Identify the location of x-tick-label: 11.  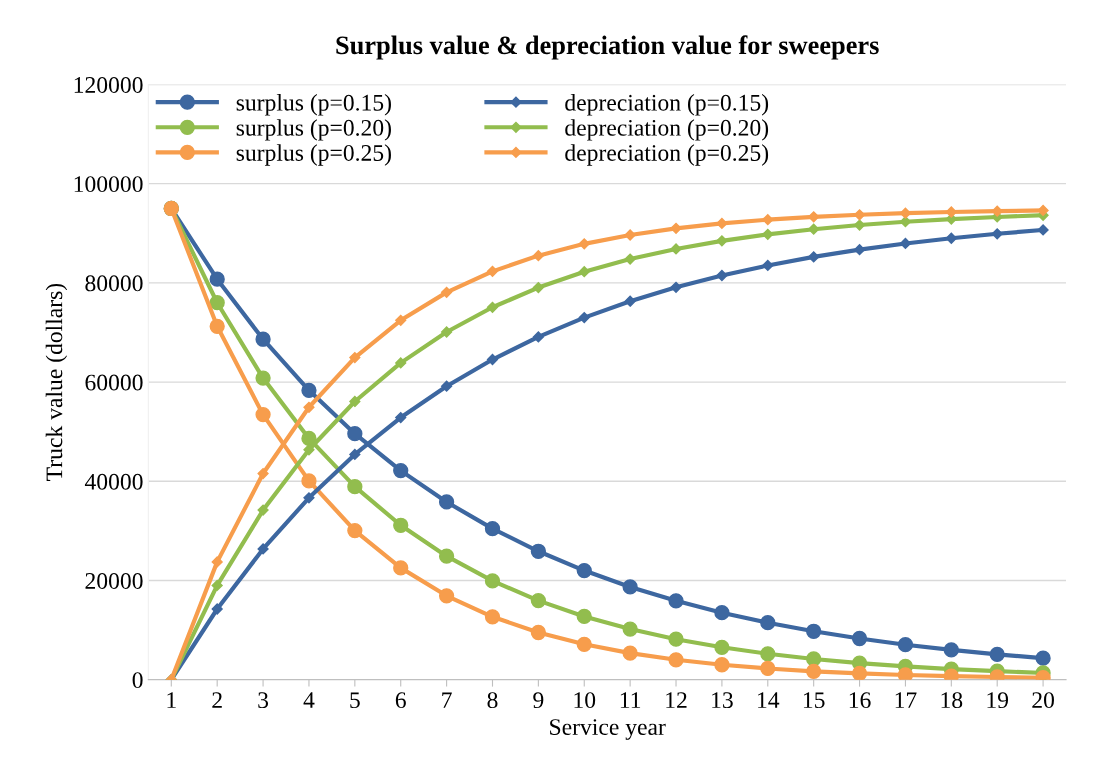
(630, 700).